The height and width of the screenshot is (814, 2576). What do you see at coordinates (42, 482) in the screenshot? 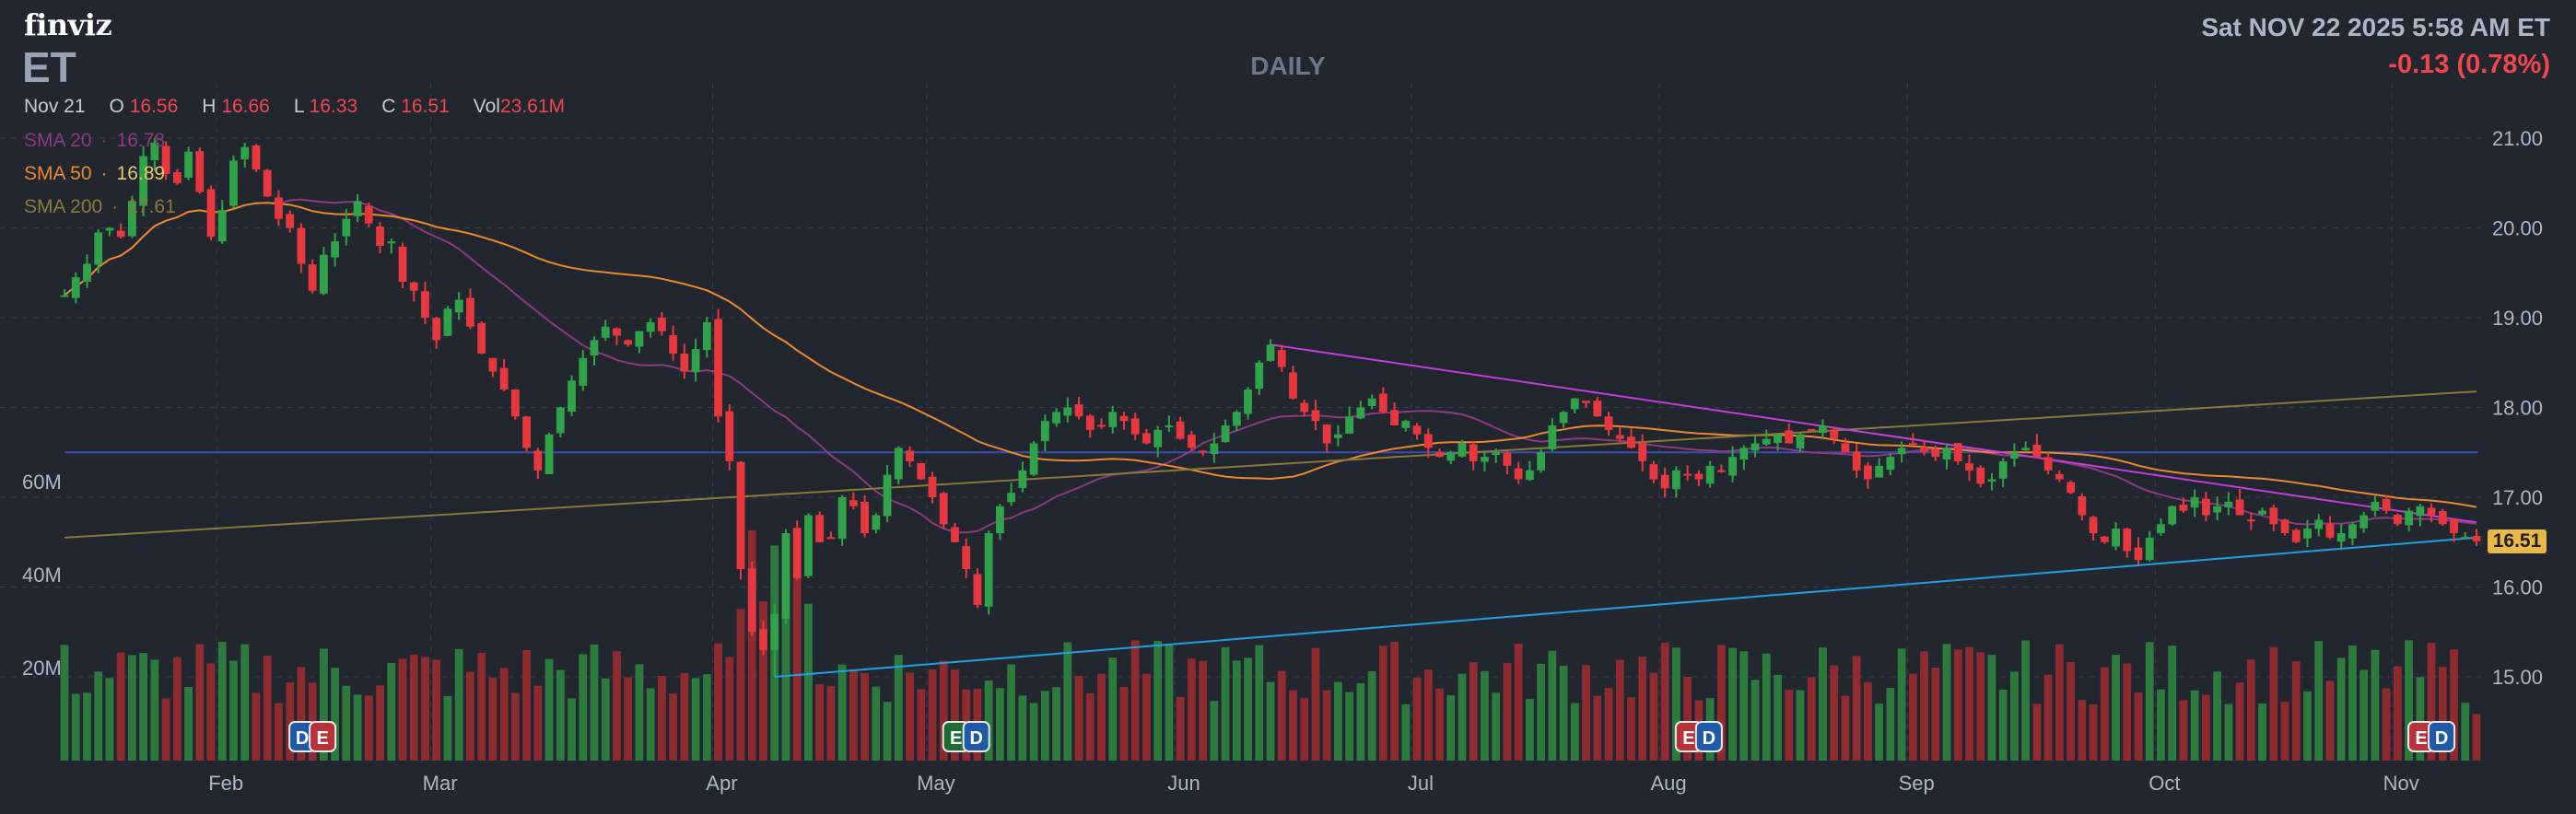
I see `volume-tick-label: 60M` at bounding box center [42, 482].